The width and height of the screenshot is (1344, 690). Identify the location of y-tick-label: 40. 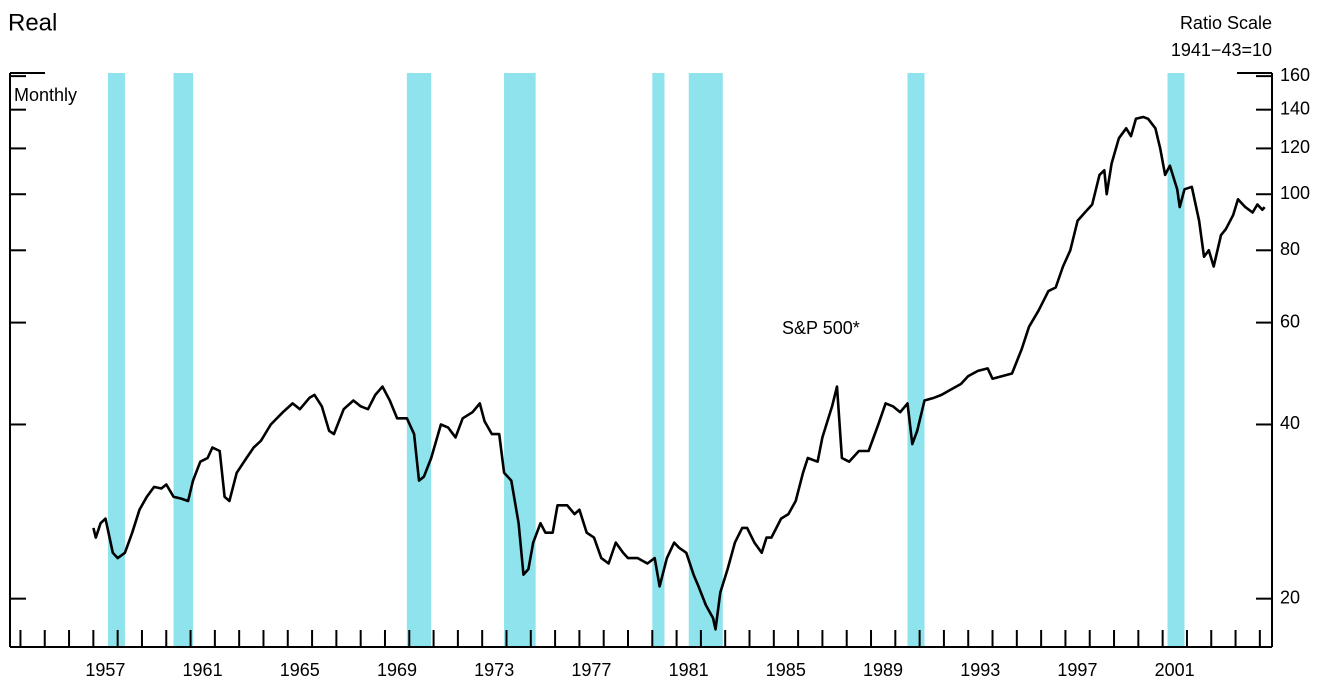
(1290, 423).